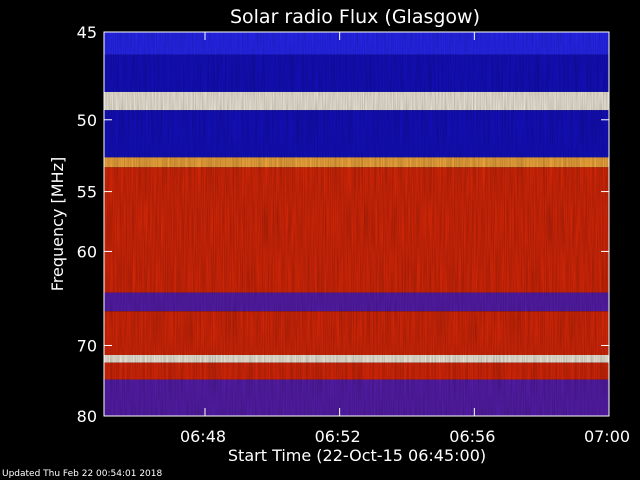  What do you see at coordinates (87, 120) in the screenshot?
I see `y-tick-label: 50` at bounding box center [87, 120].